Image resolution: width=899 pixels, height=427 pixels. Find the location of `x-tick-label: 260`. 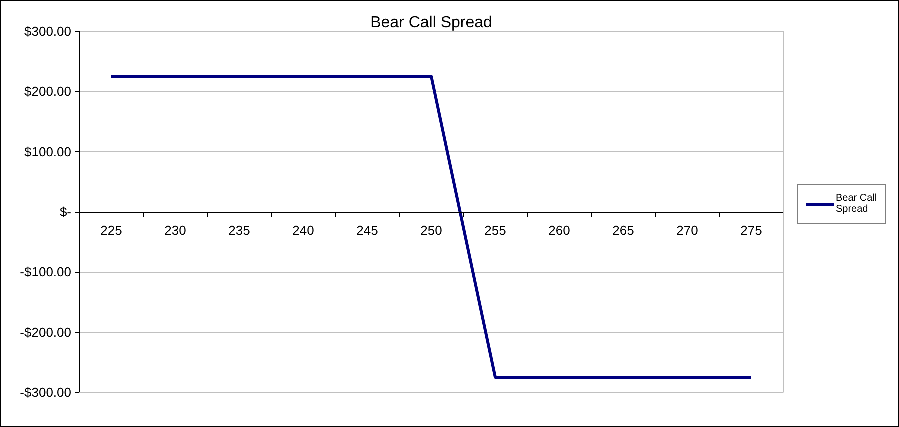

x-tick-label: 260 is located at coordinates (559, 230).